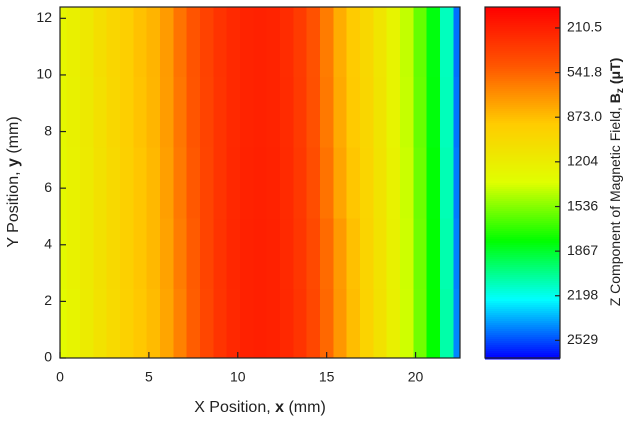 The image size is (630, 423). I want to click on y-tick-label: 12, so click(44, 17).